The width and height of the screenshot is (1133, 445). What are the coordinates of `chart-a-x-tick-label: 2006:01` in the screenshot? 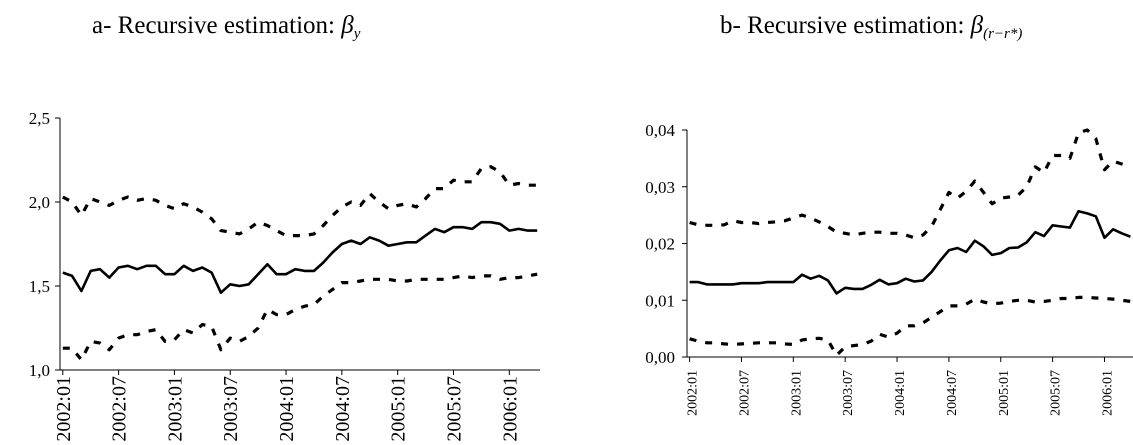 It's located at (510, 409).